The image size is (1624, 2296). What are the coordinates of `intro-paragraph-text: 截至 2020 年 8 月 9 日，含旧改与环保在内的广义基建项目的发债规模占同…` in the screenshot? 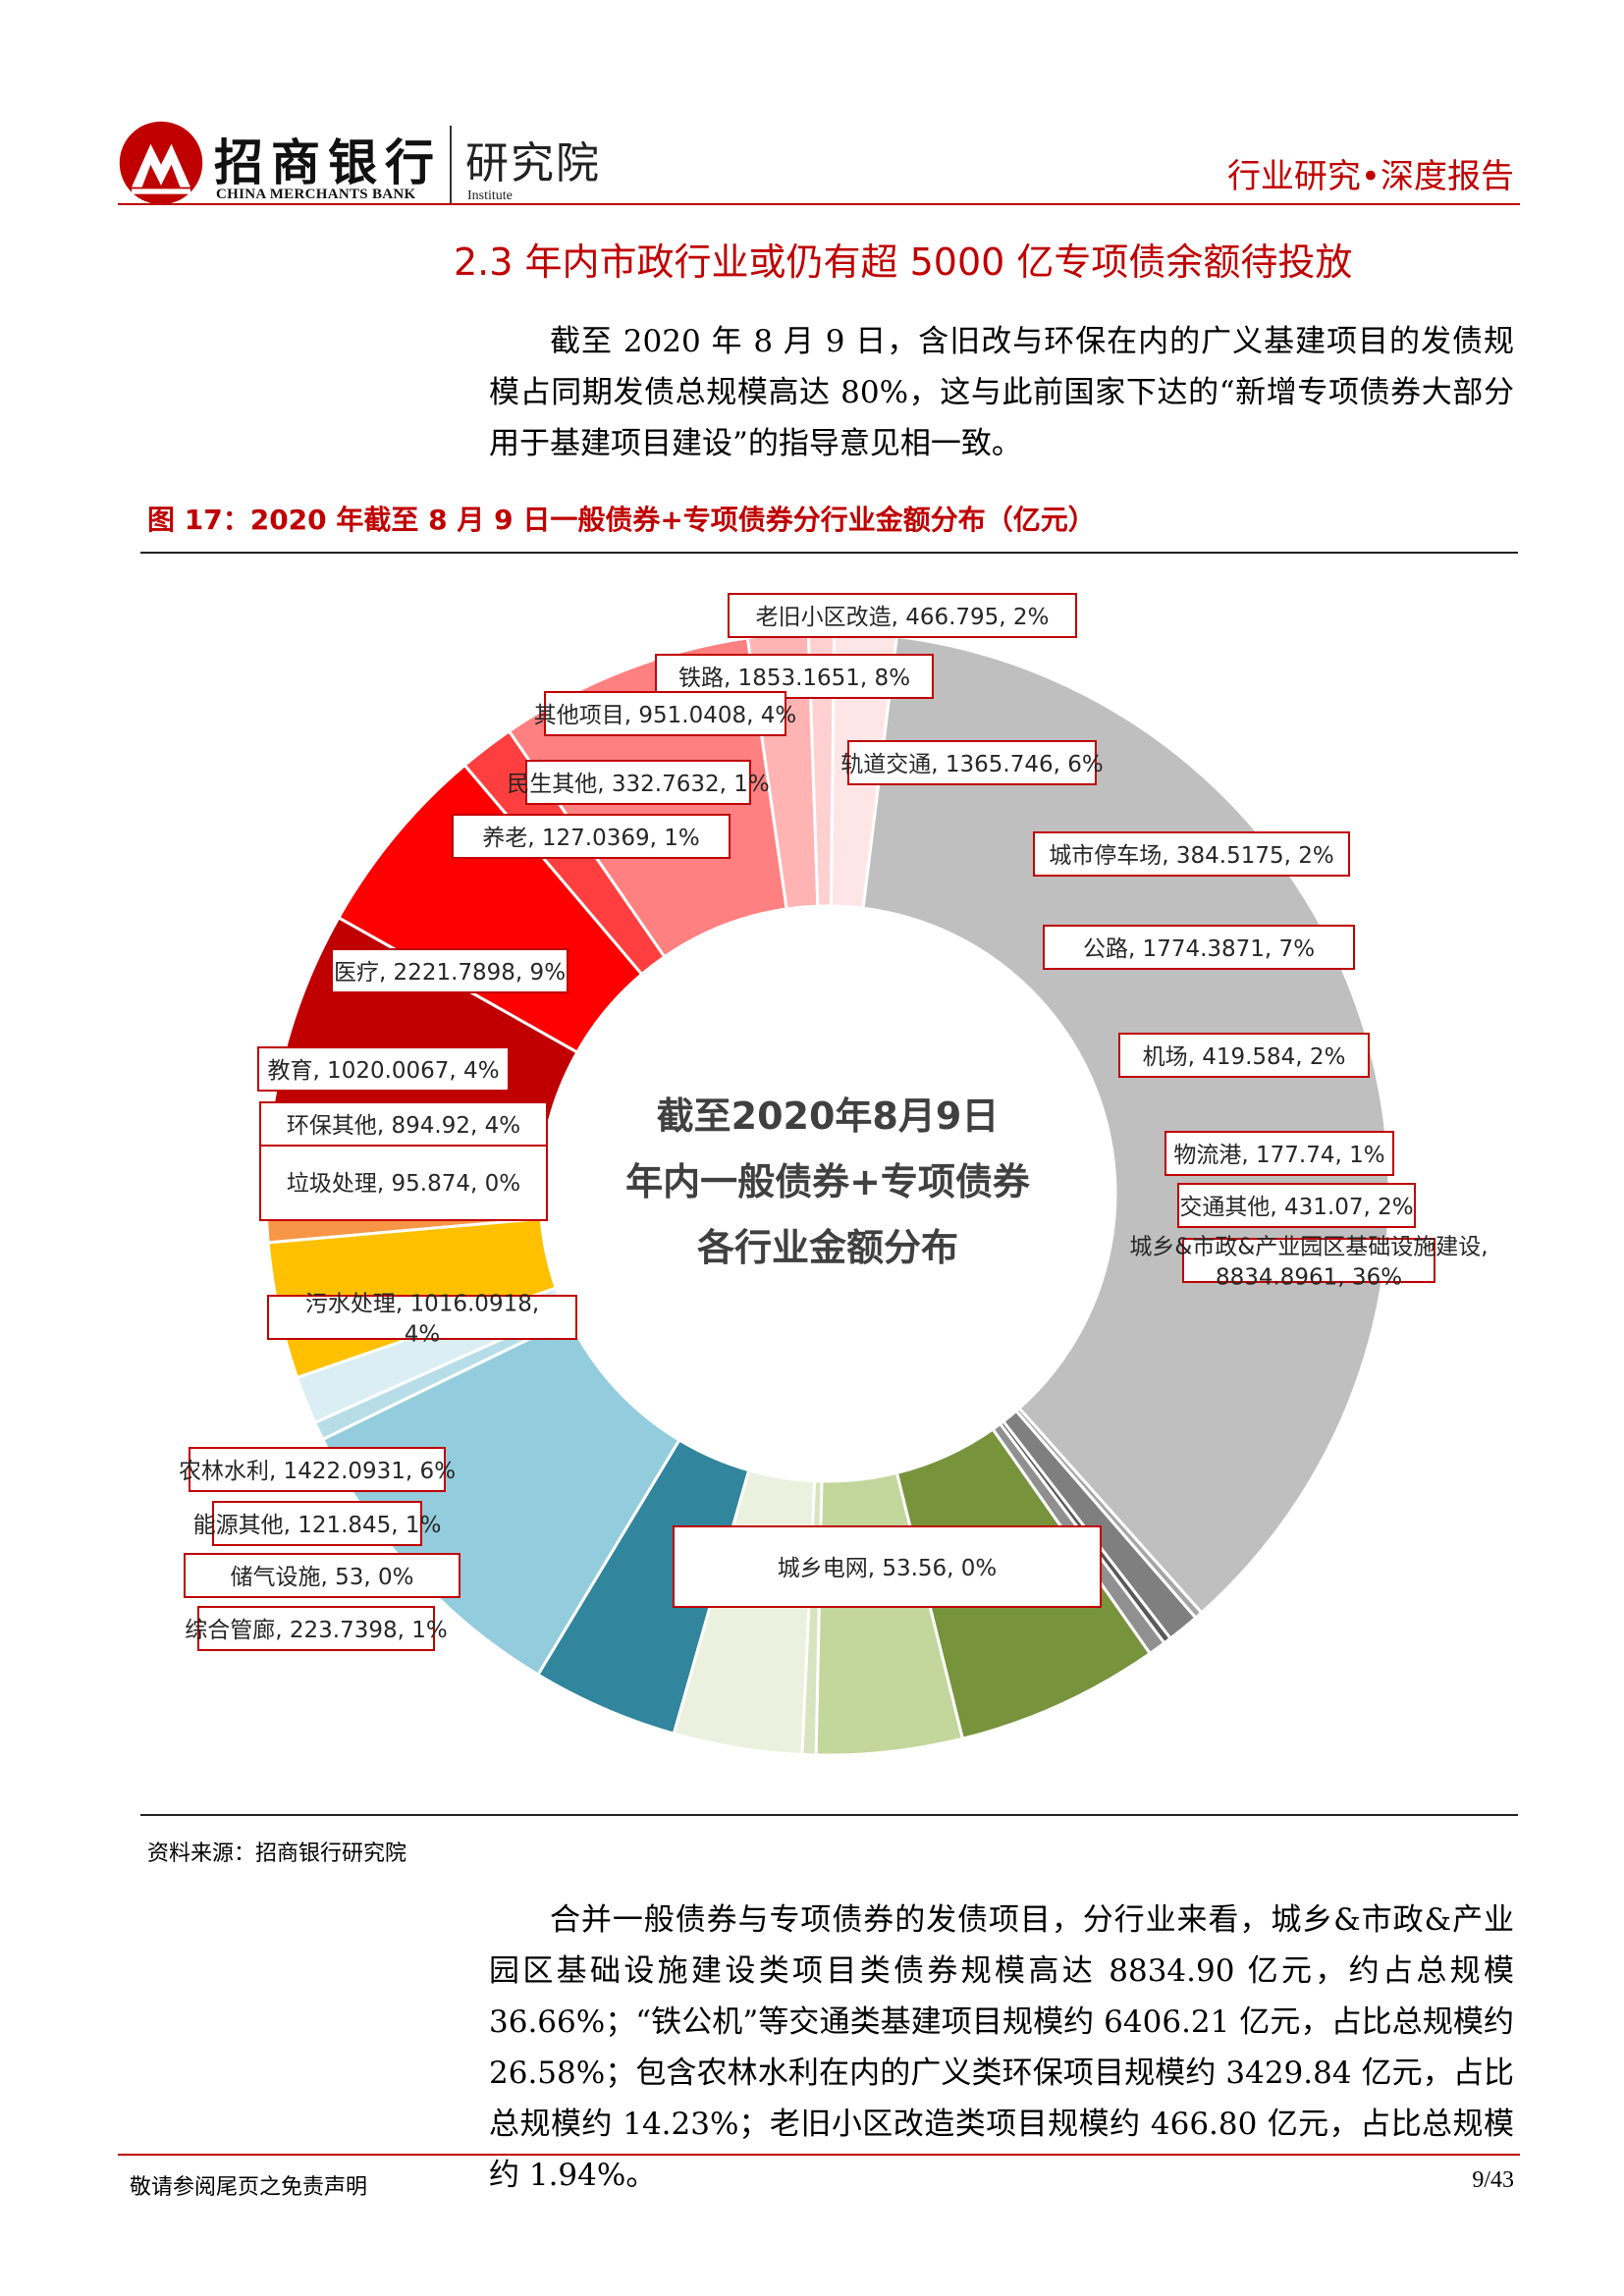 It's located at (1001, 392).